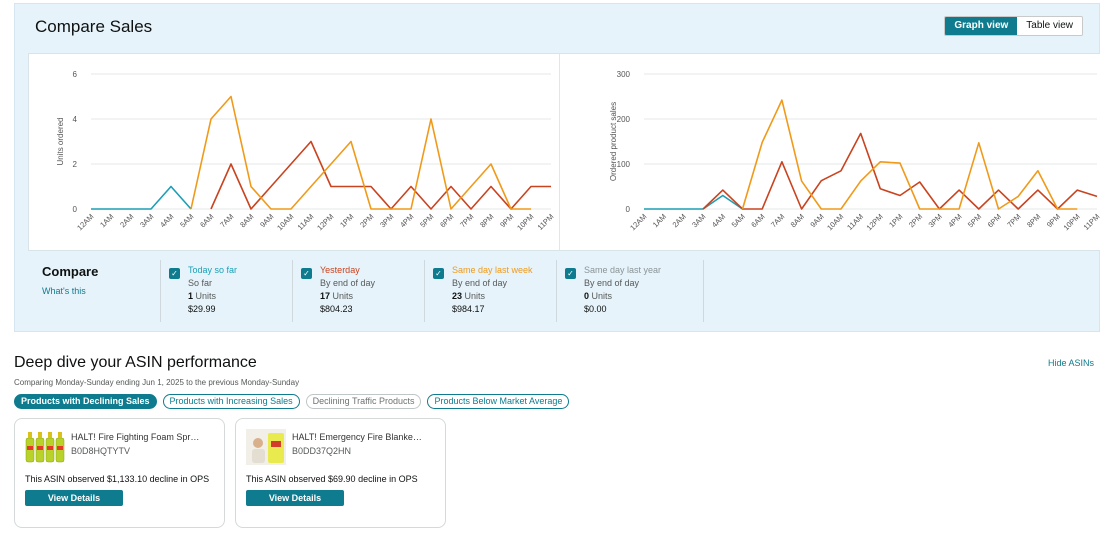  I want to click on graph-view-button: Graph view, so click(981, 26).